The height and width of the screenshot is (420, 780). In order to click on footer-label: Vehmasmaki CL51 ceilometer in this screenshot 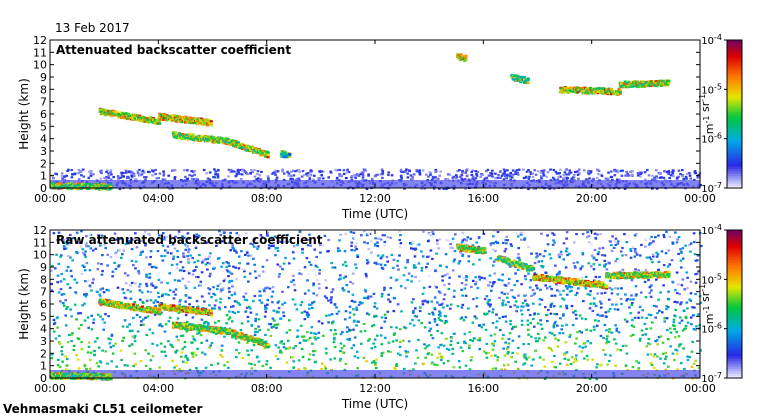, I will do `click(103, 409)`.